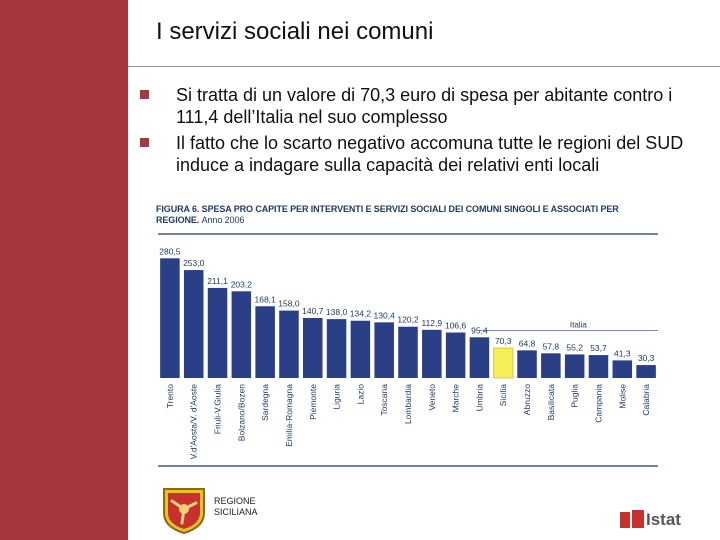 This screenshot has height=540, width=720. I want to click on slide-title: I servizi sociali nei comuni, so click(295, 31).